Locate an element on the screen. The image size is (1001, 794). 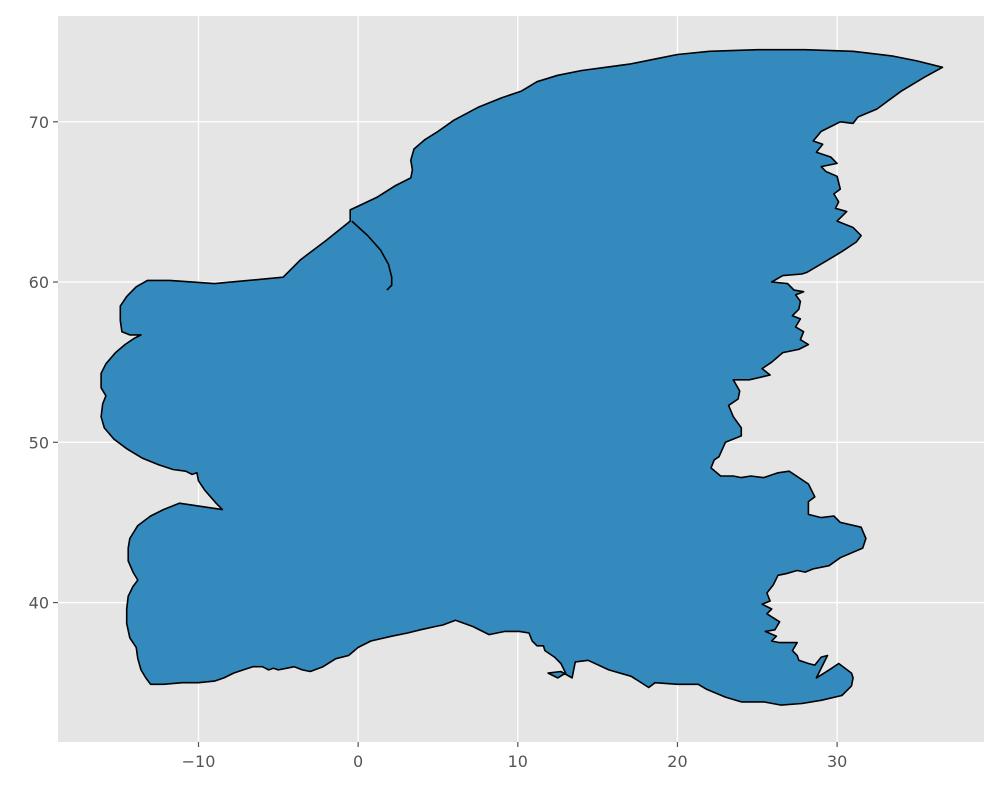
x-tick-label: 0 is located at coordinates (358, 761).